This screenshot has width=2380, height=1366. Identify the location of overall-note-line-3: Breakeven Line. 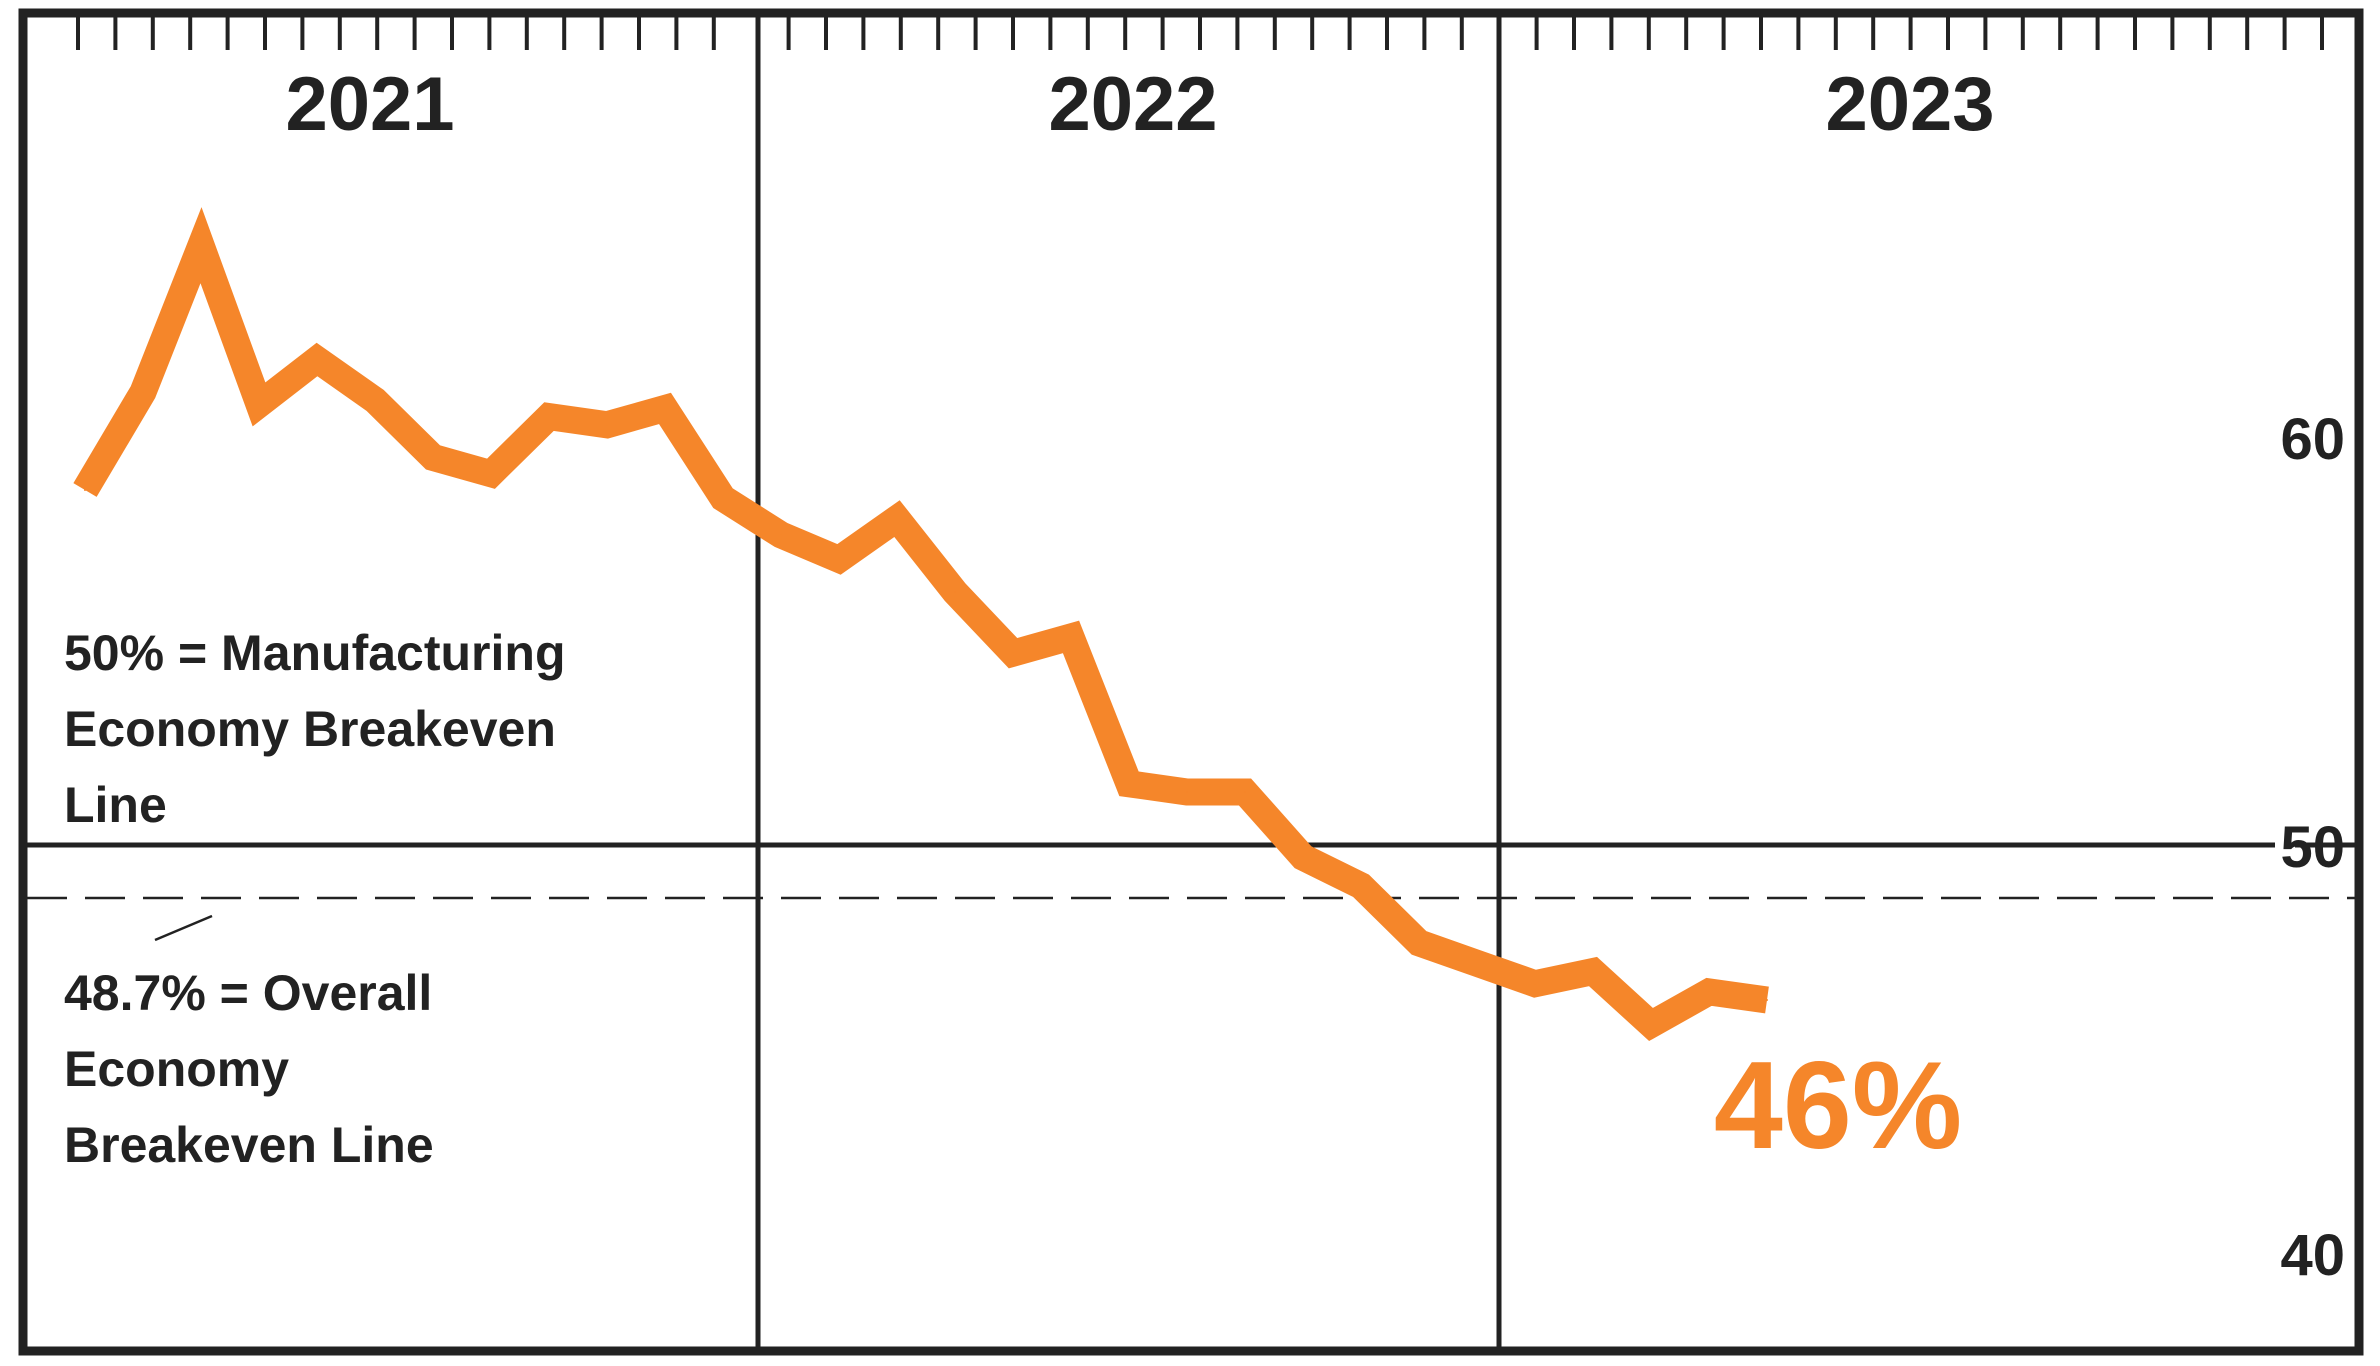
(249, 1145).